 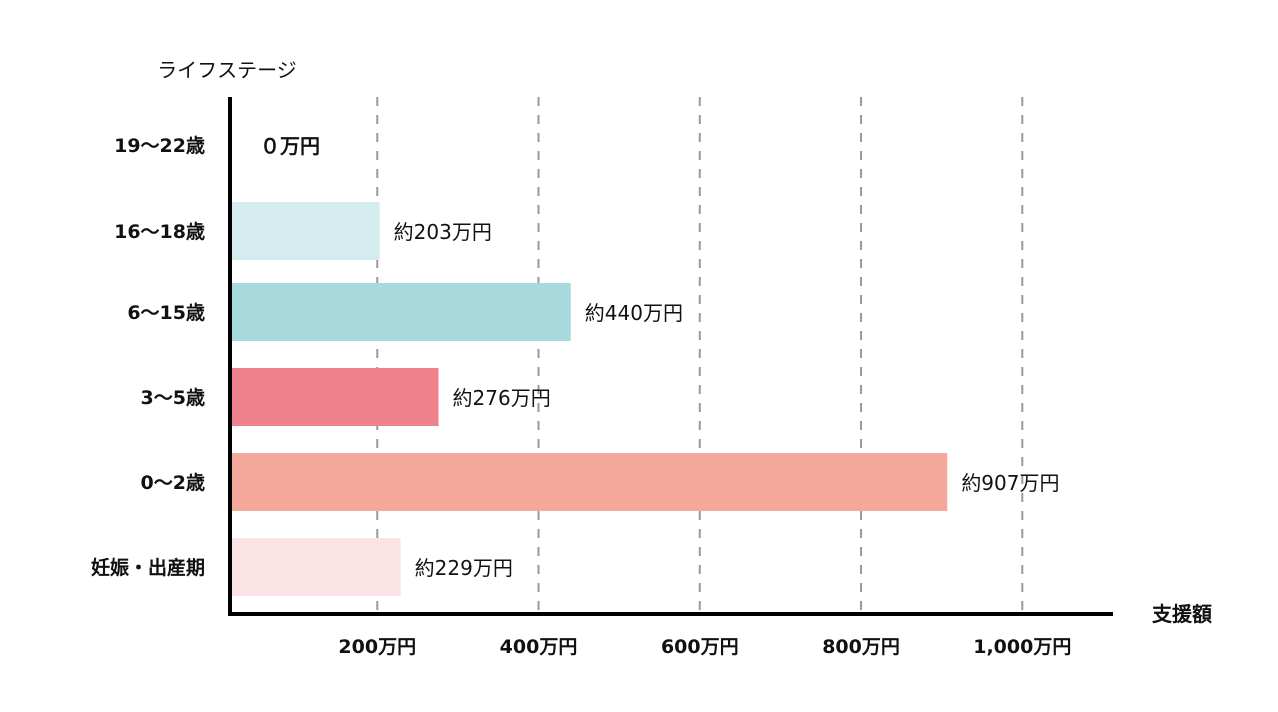 What do you see at coordinates (159, 232) in the screenshot?
I see `category-label: 16〜18歳` at bounding box center [159, 232].